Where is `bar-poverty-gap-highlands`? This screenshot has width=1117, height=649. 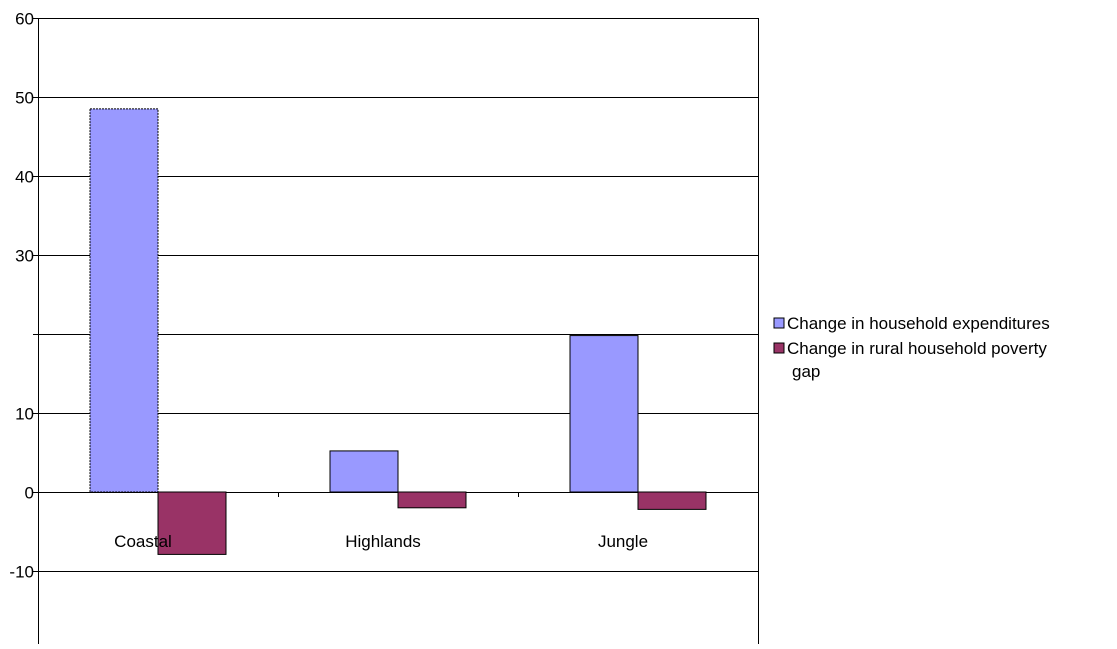 bar-poverty-gap-highlands is located at coordinates (432, 500).